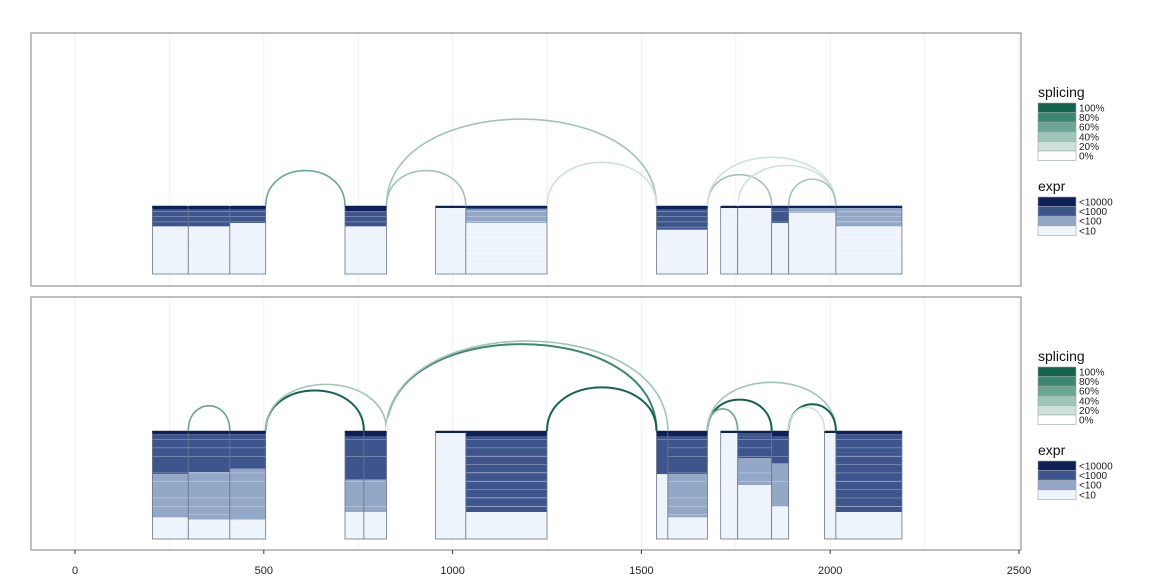  Describe the element at coordinates (551, 563) in the screenshot. I see `x-axis: 0 500 1000 1500 2000 2500` at that location.